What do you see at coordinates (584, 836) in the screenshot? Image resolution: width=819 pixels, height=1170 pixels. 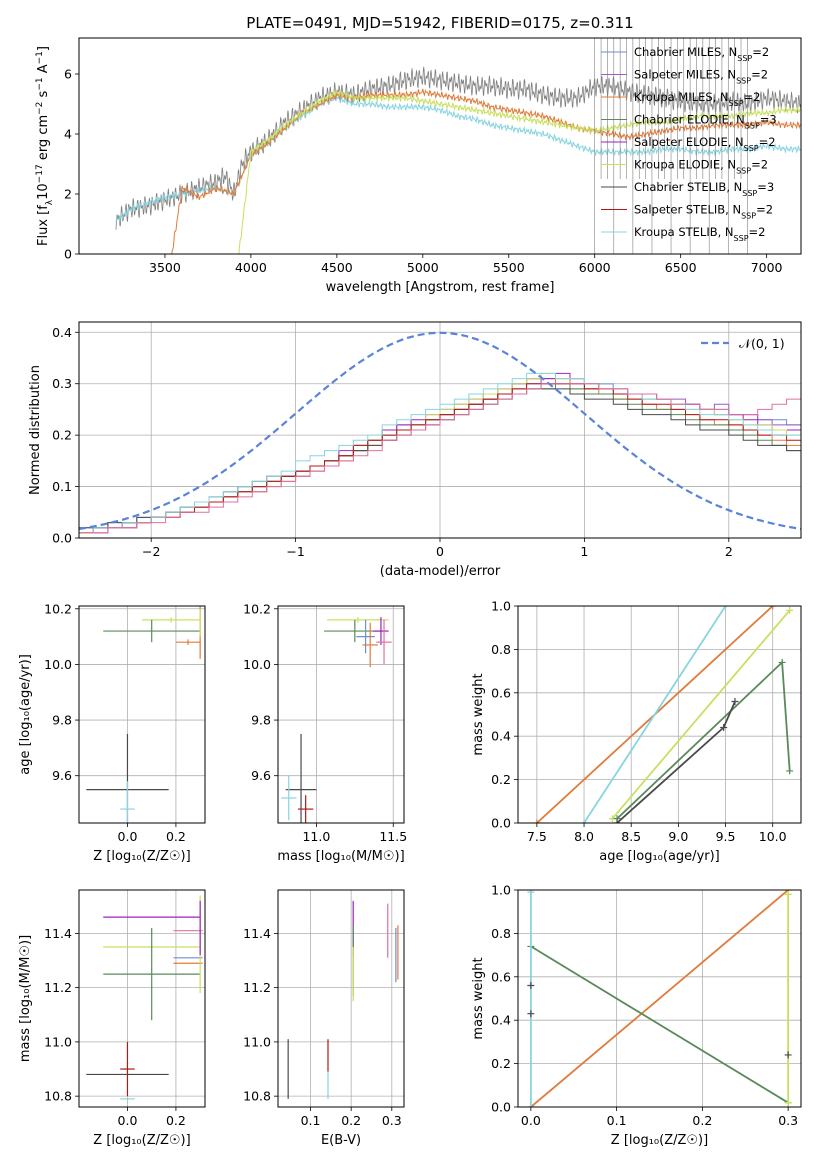 I see `x-tick-label: 8.0` at bounding box center [584, 836].